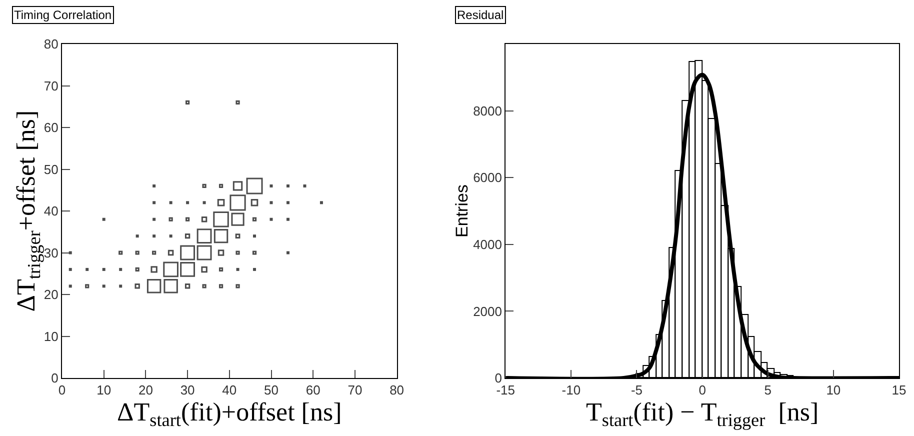 The width and height of the screenshot is (914, 436). What do you see at coordinates (229, 390) in the screenshot?
I see `x-tick-label: 40` at bounding box center [229, 390].